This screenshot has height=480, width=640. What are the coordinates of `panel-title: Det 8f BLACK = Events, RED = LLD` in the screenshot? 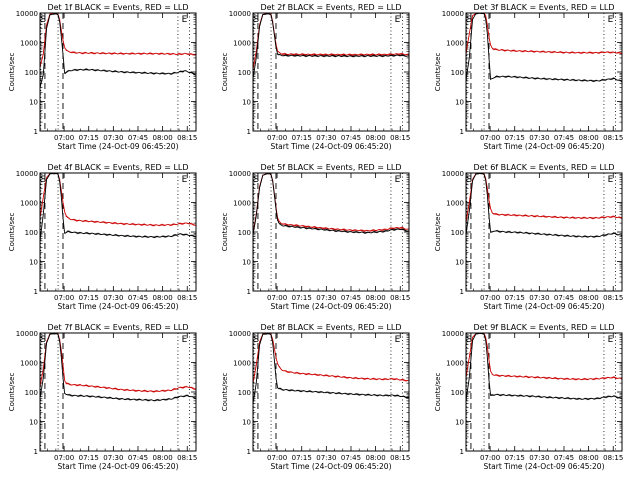 It's located at (330, 327).